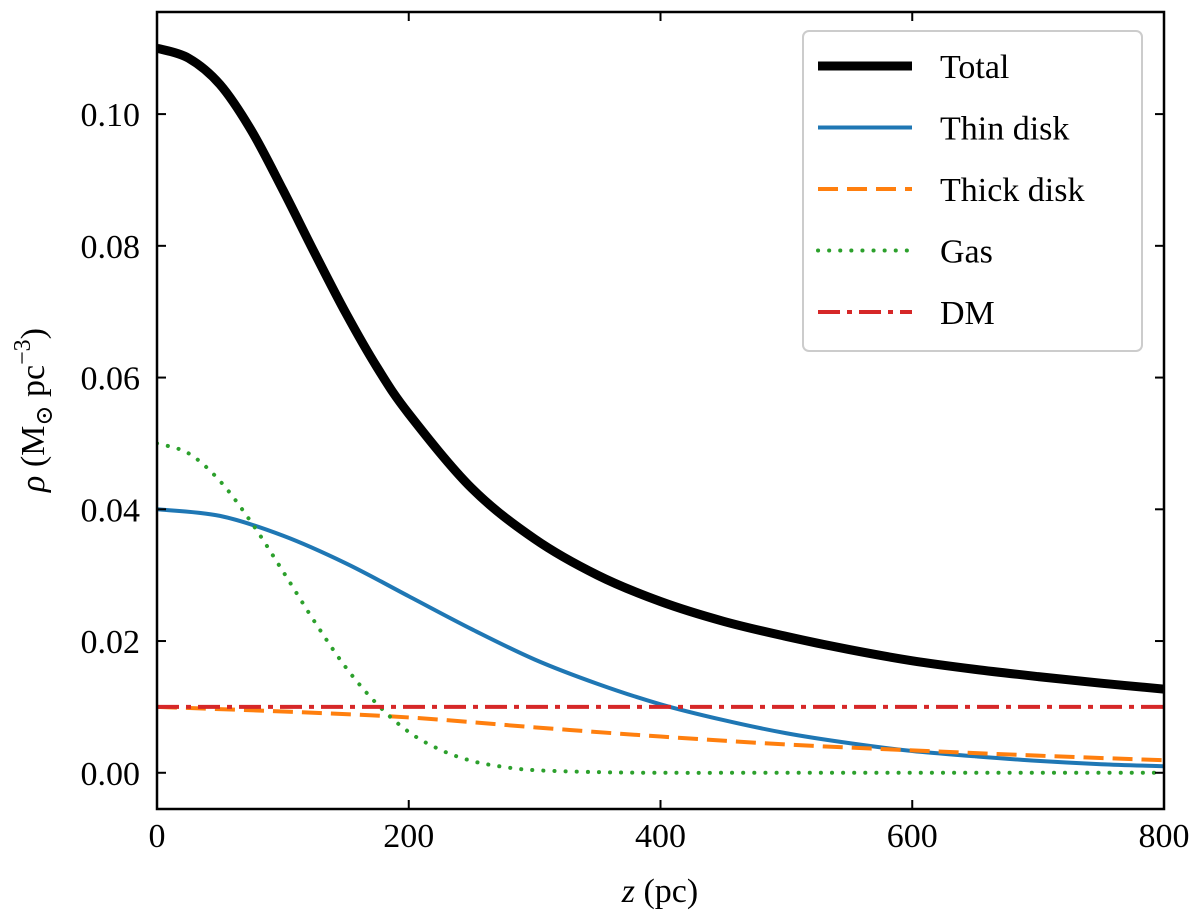 The height and width of the screenshot is (920, 1200). Describe the element at coordinates (111, 115) in the screenshot. I see `y-tick-label: 0.10` at that location.